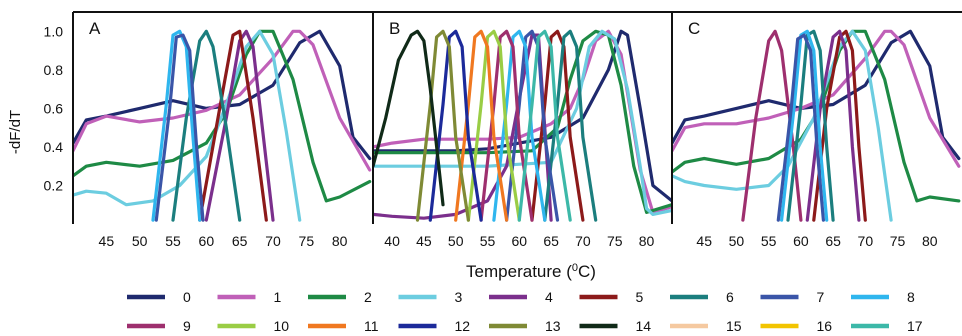 The width and height of the screenshot is (962, 336). I want to click on panel-label: B, so click(394, 28).